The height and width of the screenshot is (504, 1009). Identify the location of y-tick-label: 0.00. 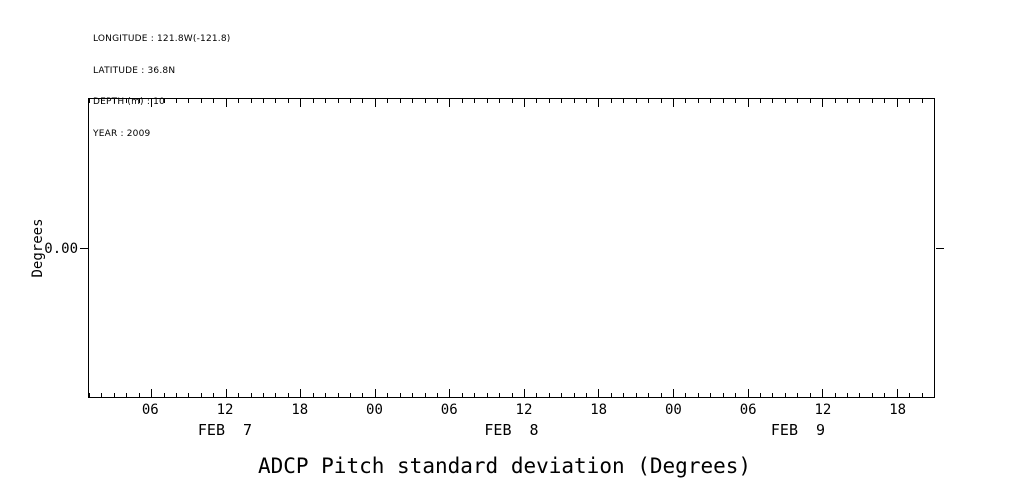
(61, 249).